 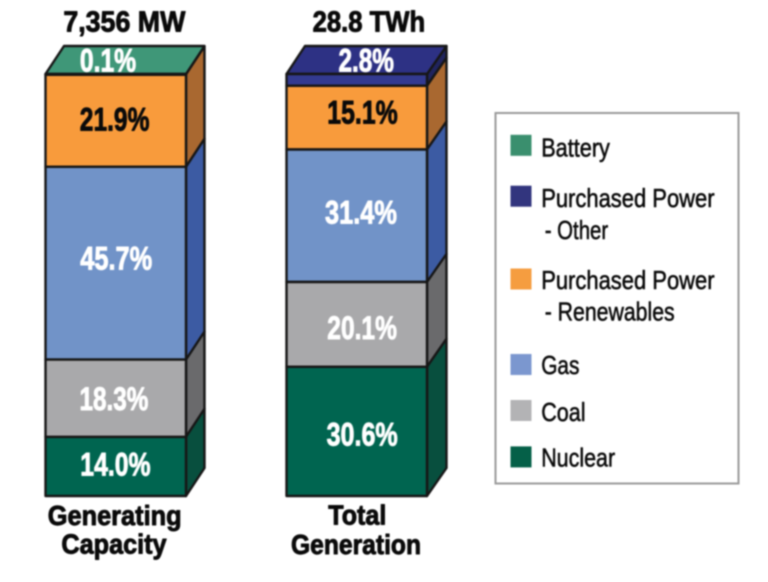 I want to click on svg-text: 0.1%, so click(x=108, y=60).